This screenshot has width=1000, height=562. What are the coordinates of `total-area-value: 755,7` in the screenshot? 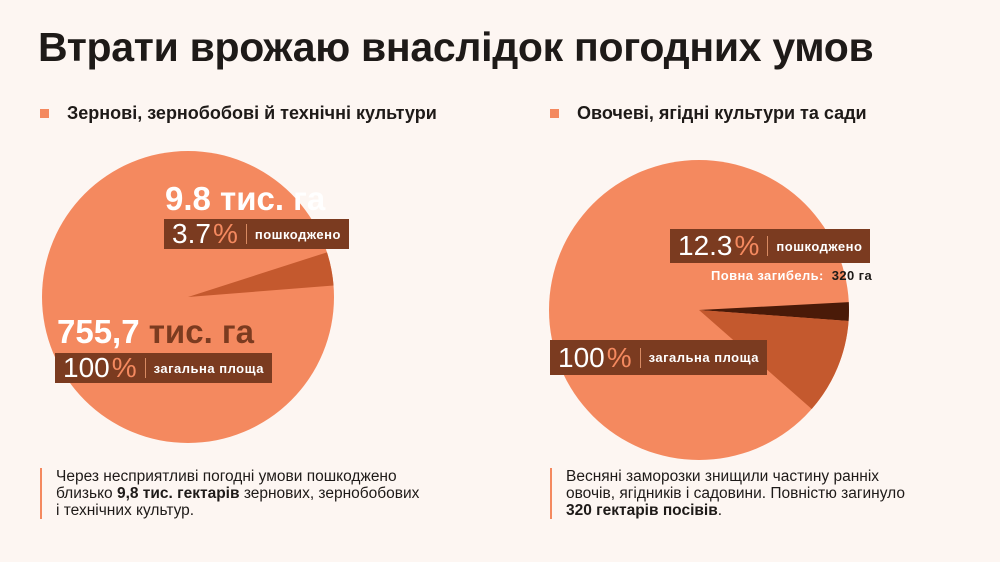 It's located at (98, 331).